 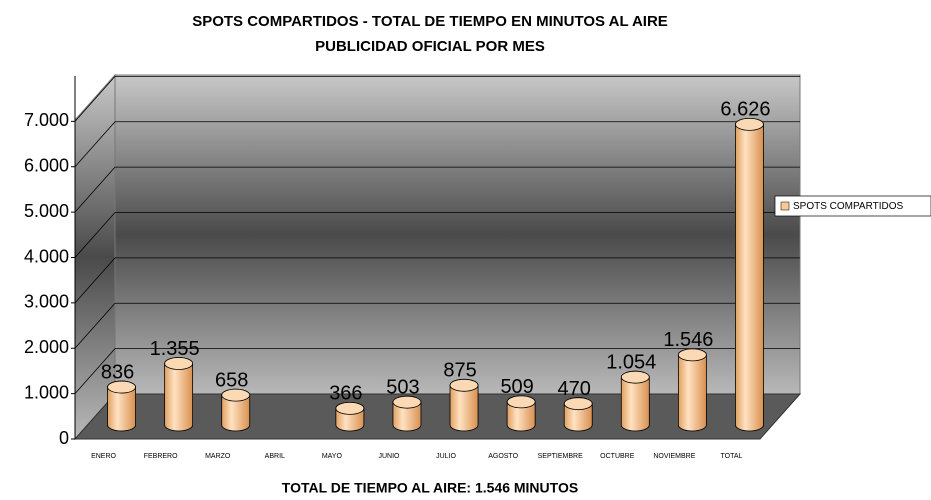 I want to click on footer: TOTAL DE TIEMPO AL AIRE: 1.546 MINUTOS, so click(x=430, y=488).